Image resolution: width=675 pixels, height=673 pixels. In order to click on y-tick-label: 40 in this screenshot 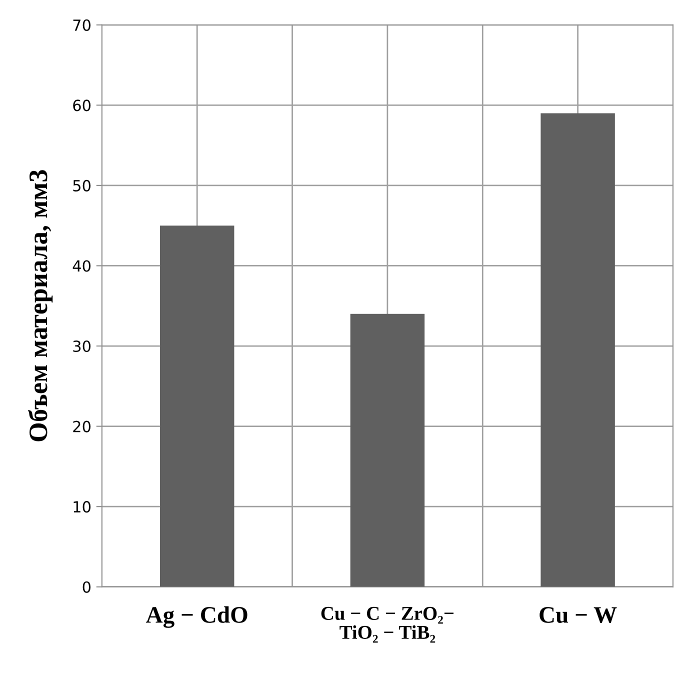, I will do `click(81, 266)`.